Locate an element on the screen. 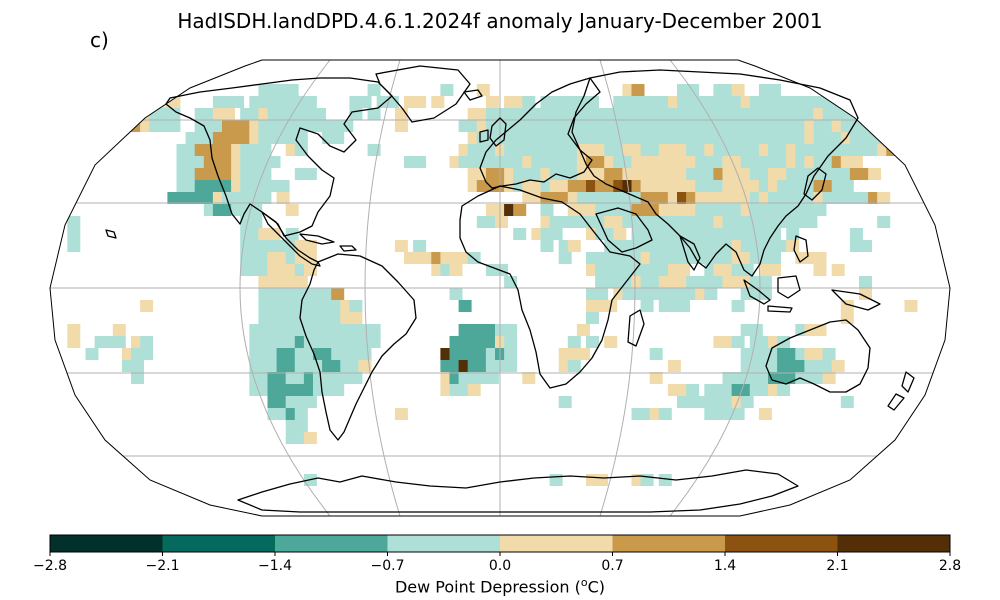 The image size is (1000, 600). uk-coast is located at coordinates (498, 132).